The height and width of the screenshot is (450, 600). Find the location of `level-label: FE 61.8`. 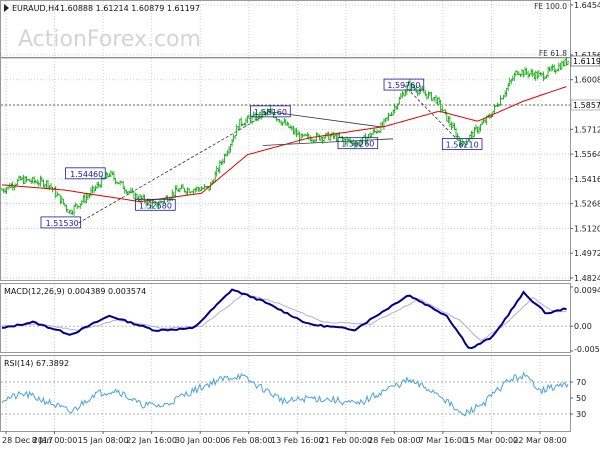

level-label: FE 61.8 is located at coordinates (553, 53).